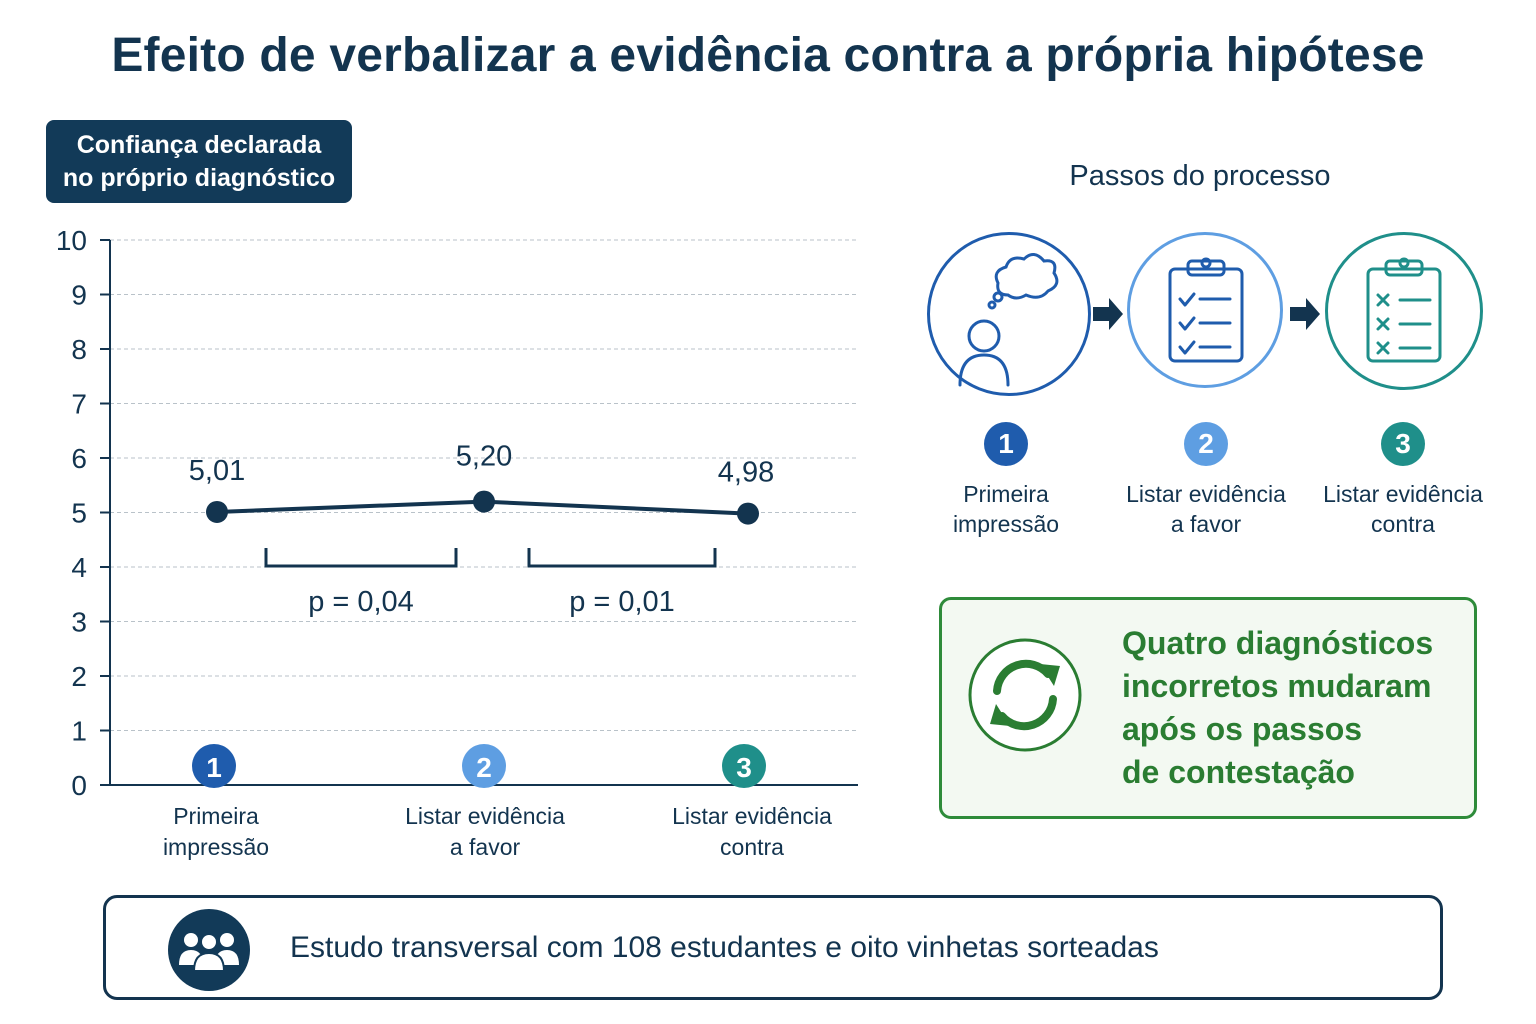  Describe the element at coordinates (79, 676) in the screenshot. I see `y-tick-label: 2` at that location.